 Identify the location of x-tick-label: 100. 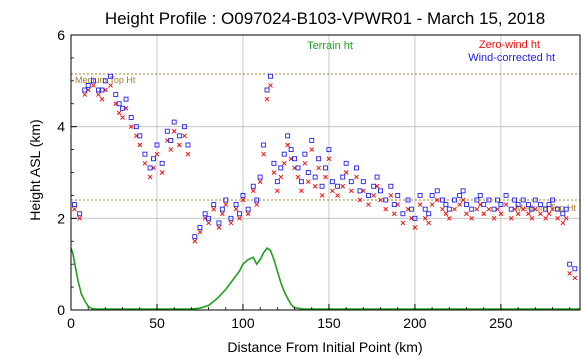
(243, 323).